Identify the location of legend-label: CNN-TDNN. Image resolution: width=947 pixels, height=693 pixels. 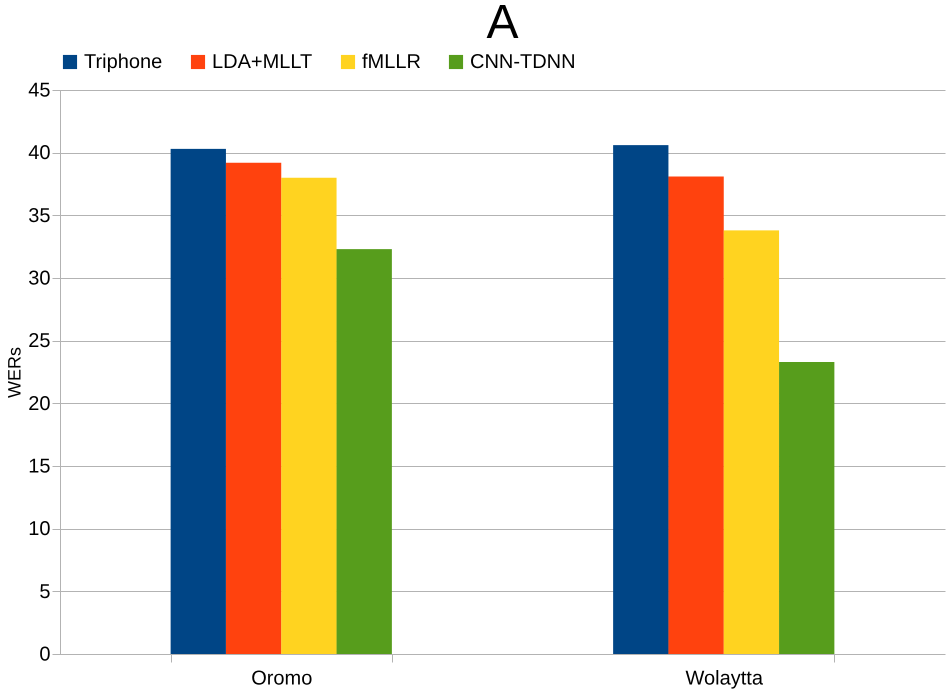
(523, 62).